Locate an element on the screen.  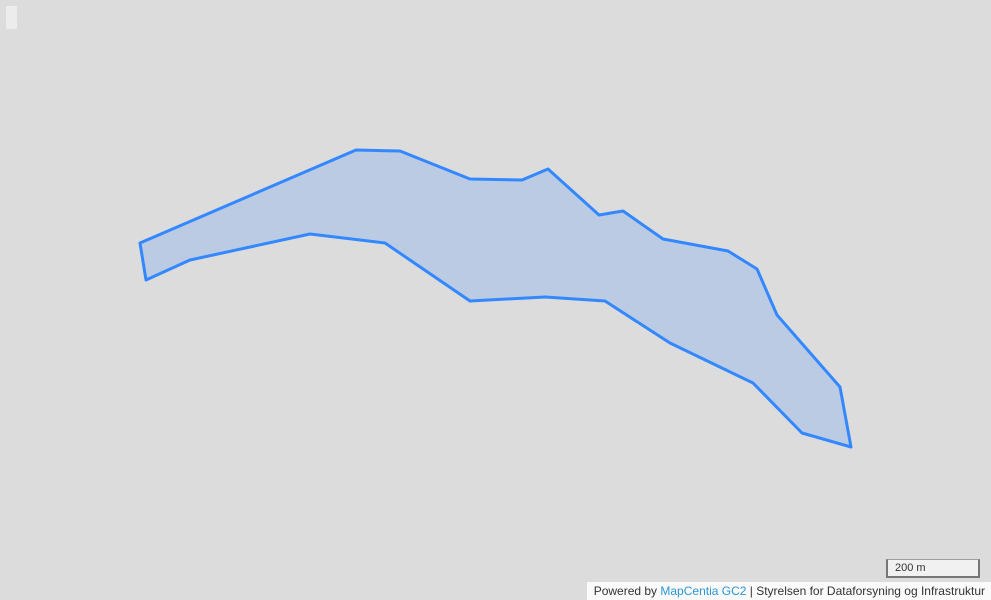
scale-label: 200 m is located at coordinates (910, 568).